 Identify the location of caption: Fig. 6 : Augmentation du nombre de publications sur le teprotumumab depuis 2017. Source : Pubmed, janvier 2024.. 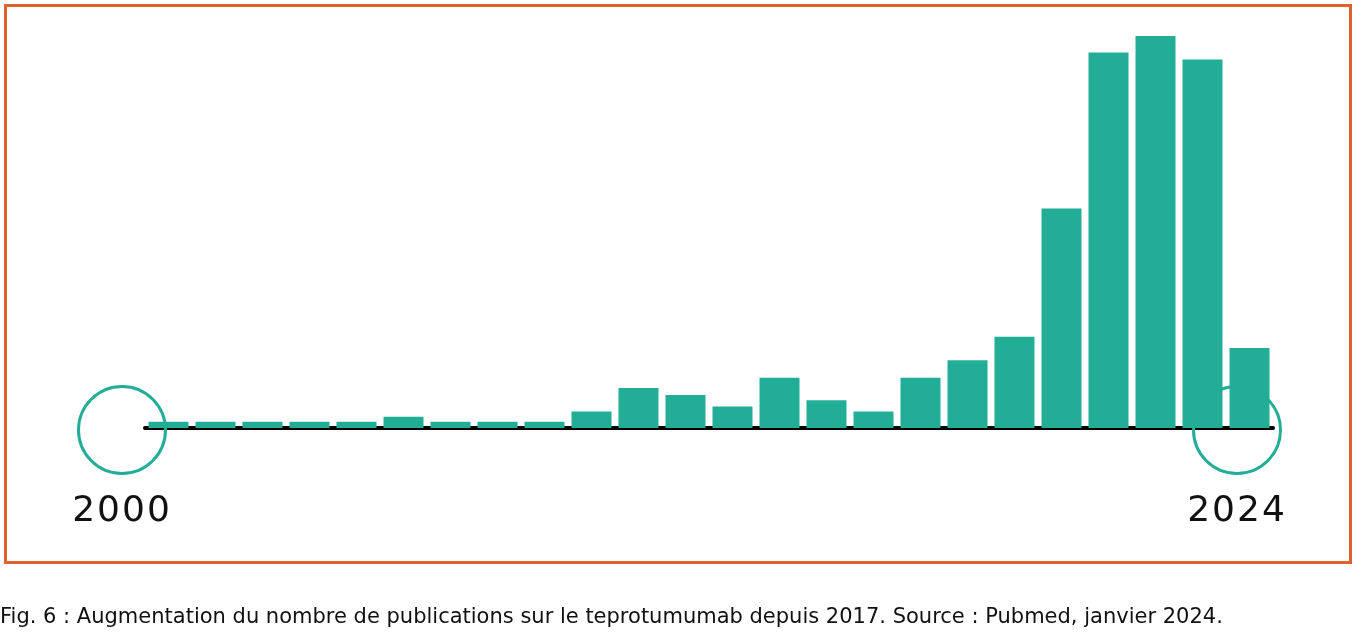
(612, 616).